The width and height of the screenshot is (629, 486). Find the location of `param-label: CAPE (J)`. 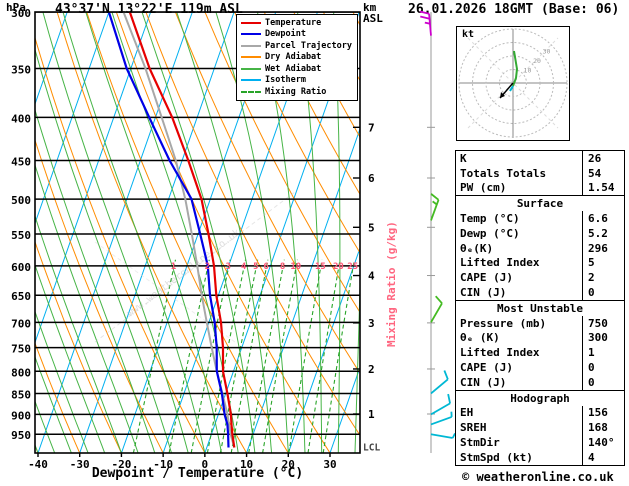

param-label: CAPE (J) is located at coordinates (486, 368).